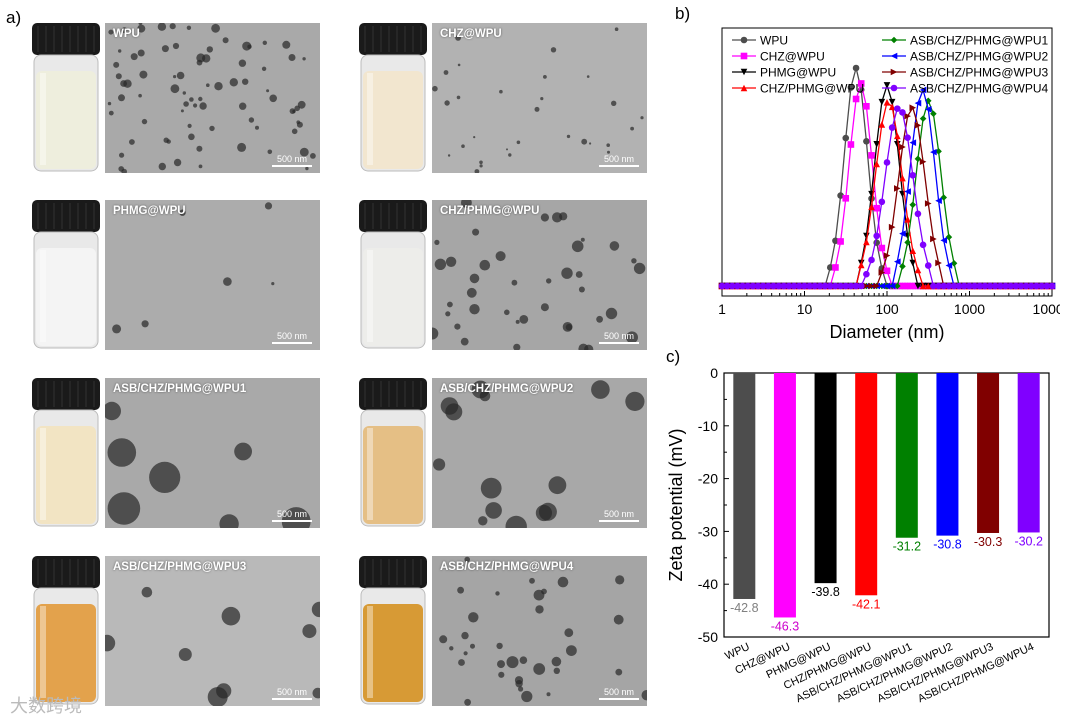  I want to click on bar-value-label: -42.8, so click(744, 608).